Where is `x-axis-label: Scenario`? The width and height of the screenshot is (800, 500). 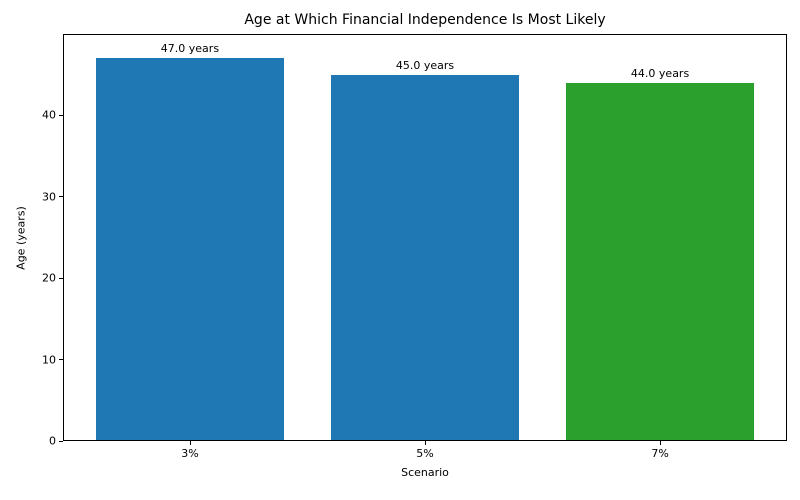
x-axis-label: Scenario is located at coordinates (425, 472).